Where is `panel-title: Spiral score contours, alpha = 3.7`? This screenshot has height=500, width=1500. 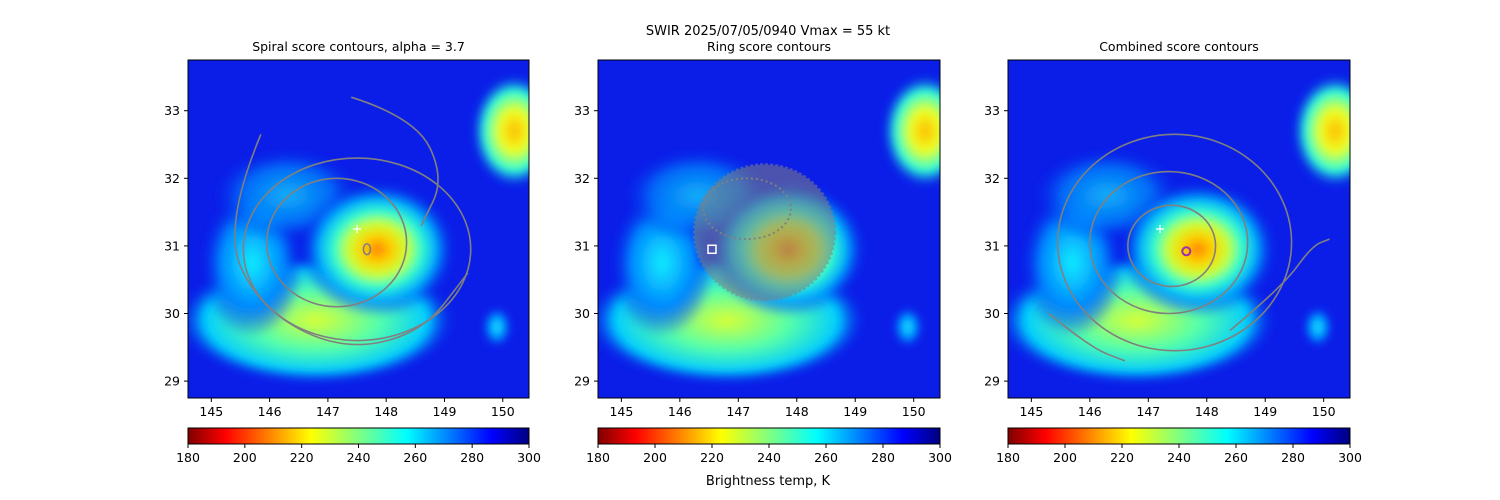
panel-title: Spiral score contours, alpha = 3.7 is located at coordinates (358, 46).